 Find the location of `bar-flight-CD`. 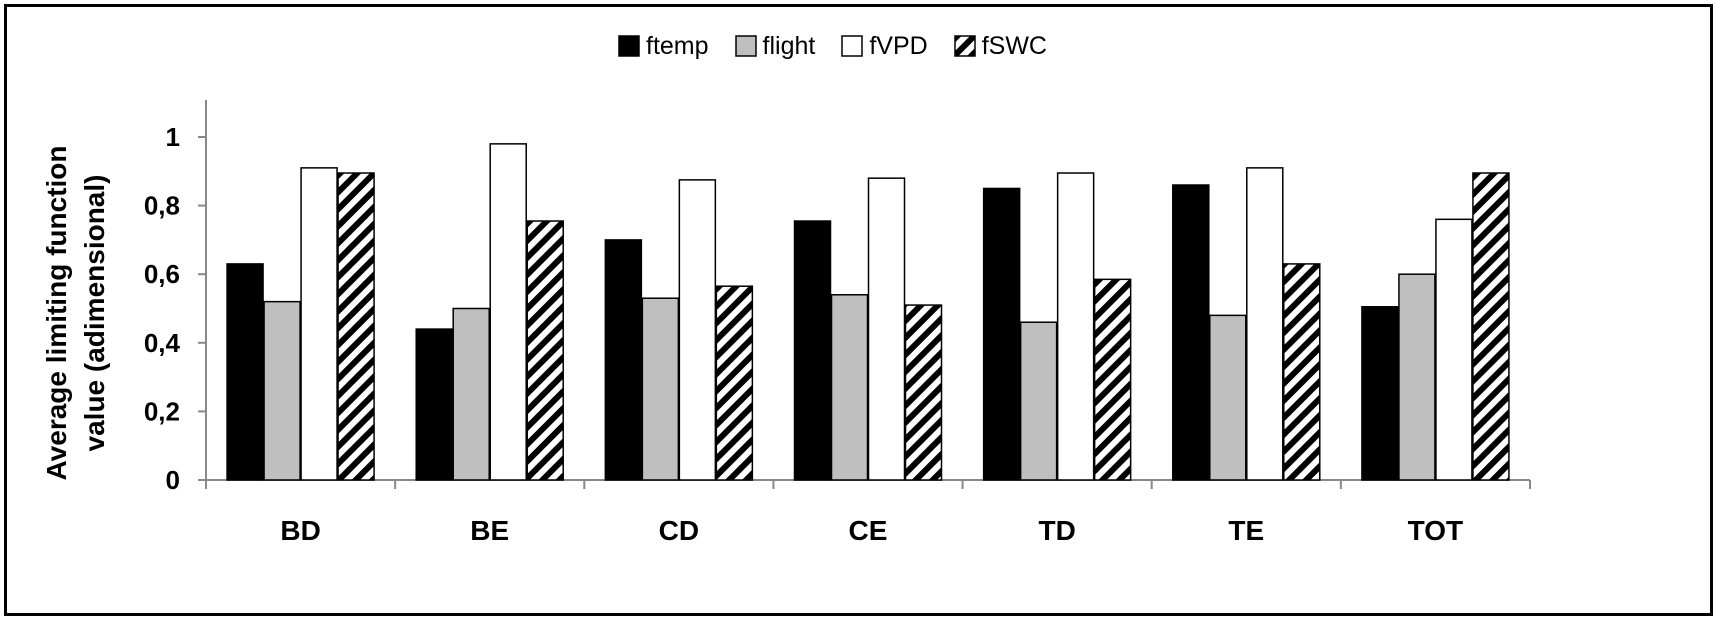

bar-flight-CD is located at coordinates (660, 389).